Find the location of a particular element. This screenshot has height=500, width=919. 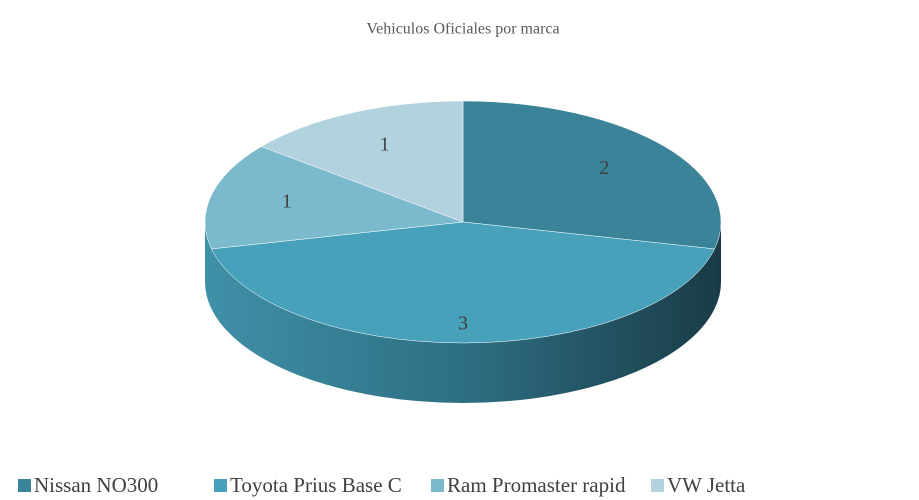

data-label: 3 is located at coordinates (463, 323).